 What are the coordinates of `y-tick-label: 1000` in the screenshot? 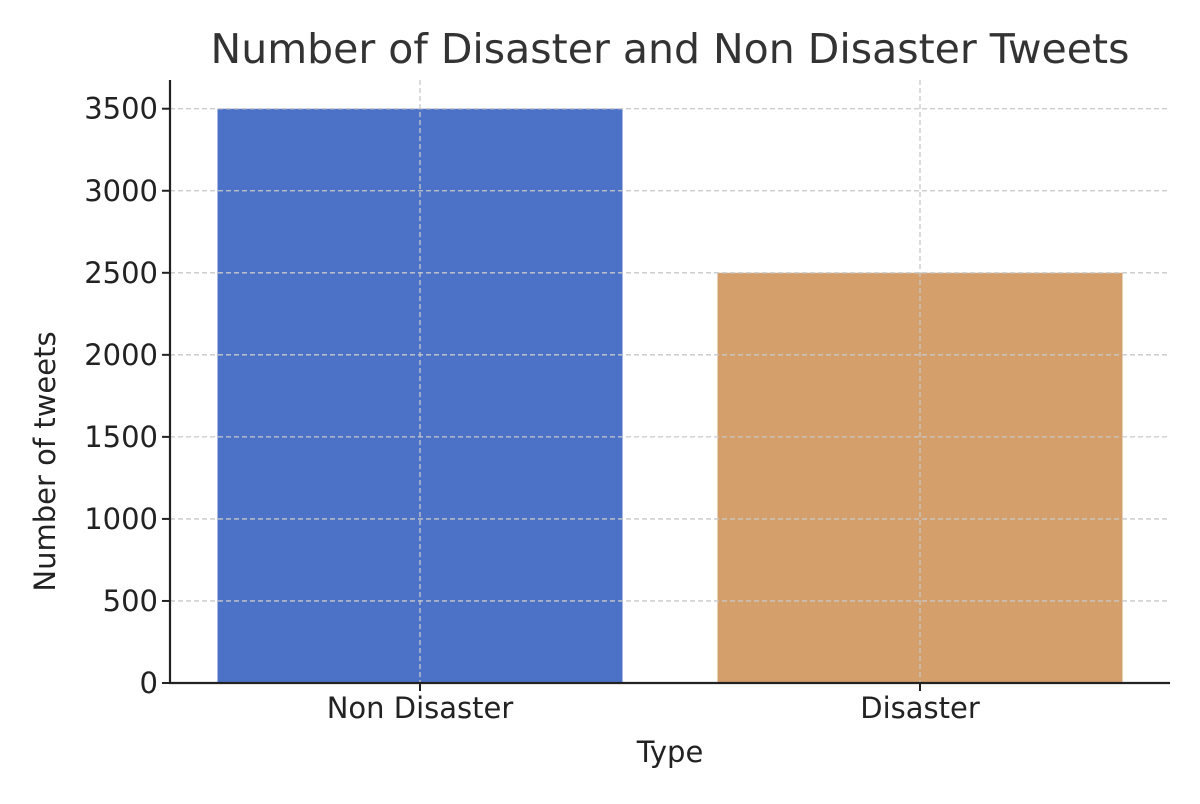 It's located at (121, 519).